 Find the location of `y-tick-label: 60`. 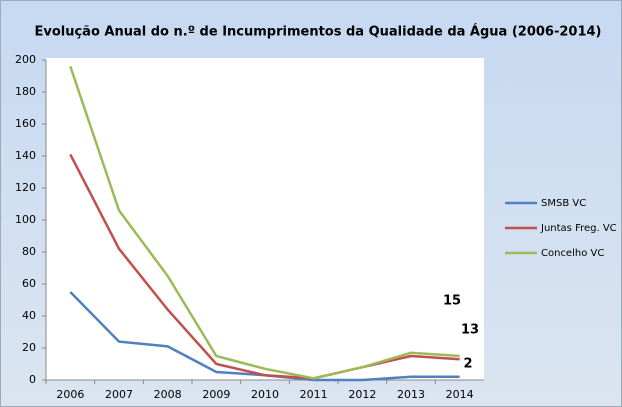

y-tick-label: 60 is located at coordinates (29, 283).